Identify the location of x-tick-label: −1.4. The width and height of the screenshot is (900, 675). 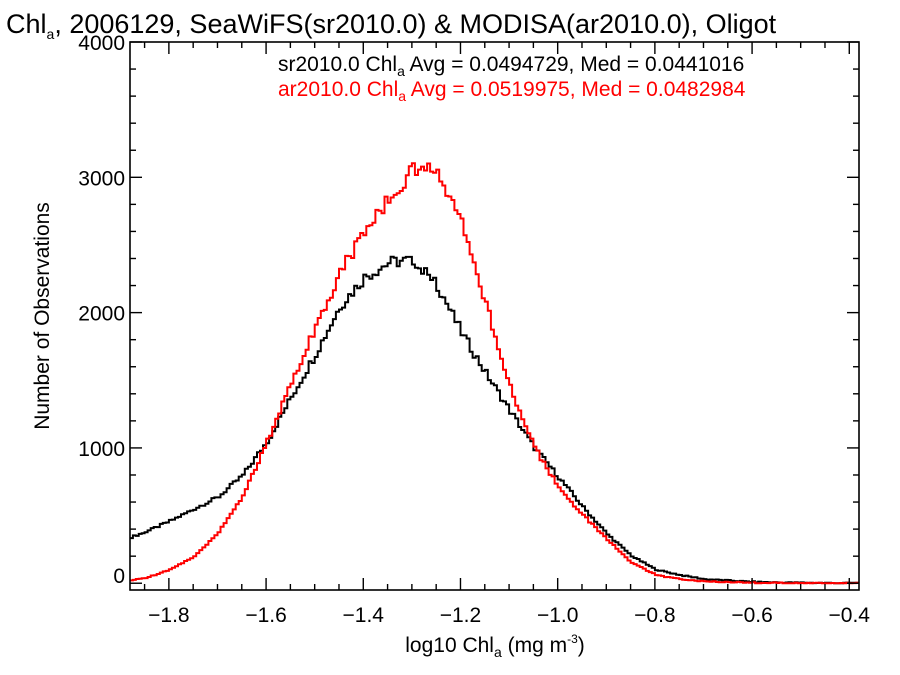
(364, 615).